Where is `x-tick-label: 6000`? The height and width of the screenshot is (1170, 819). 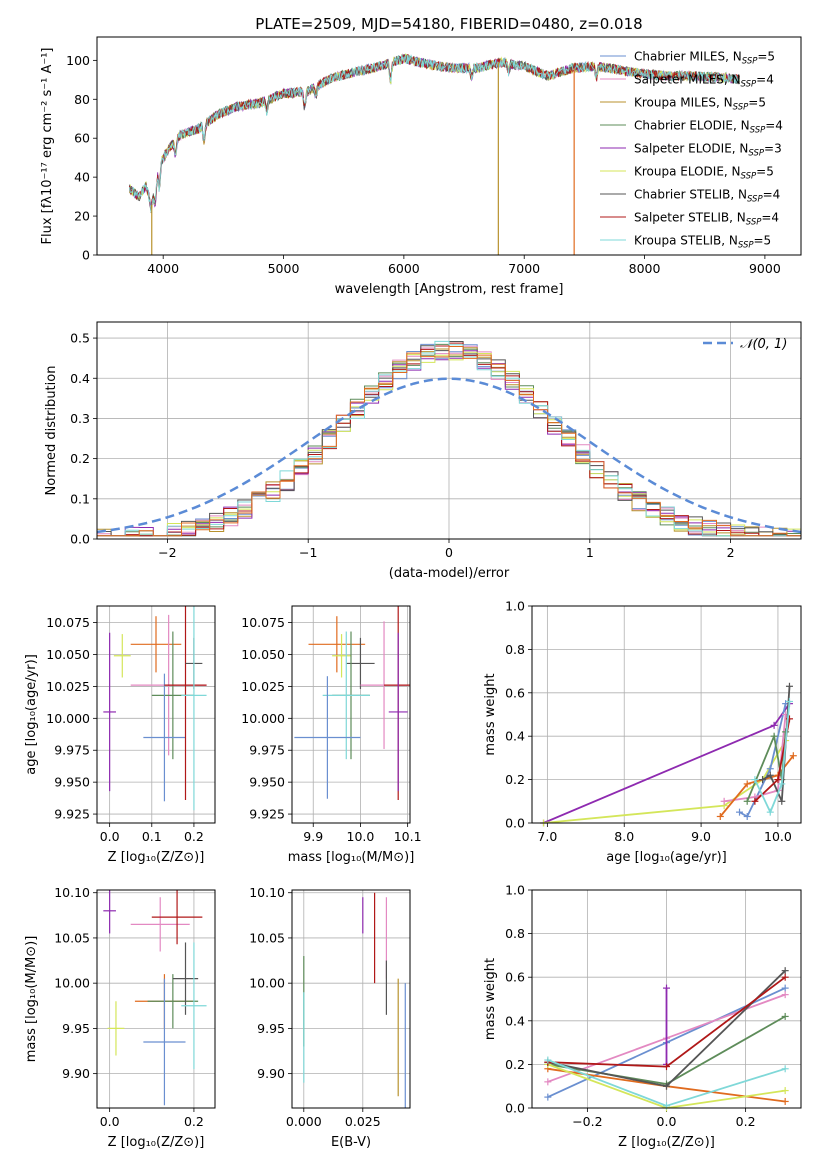
x-tick-label: 6000 is located at coordinates (404, 268).